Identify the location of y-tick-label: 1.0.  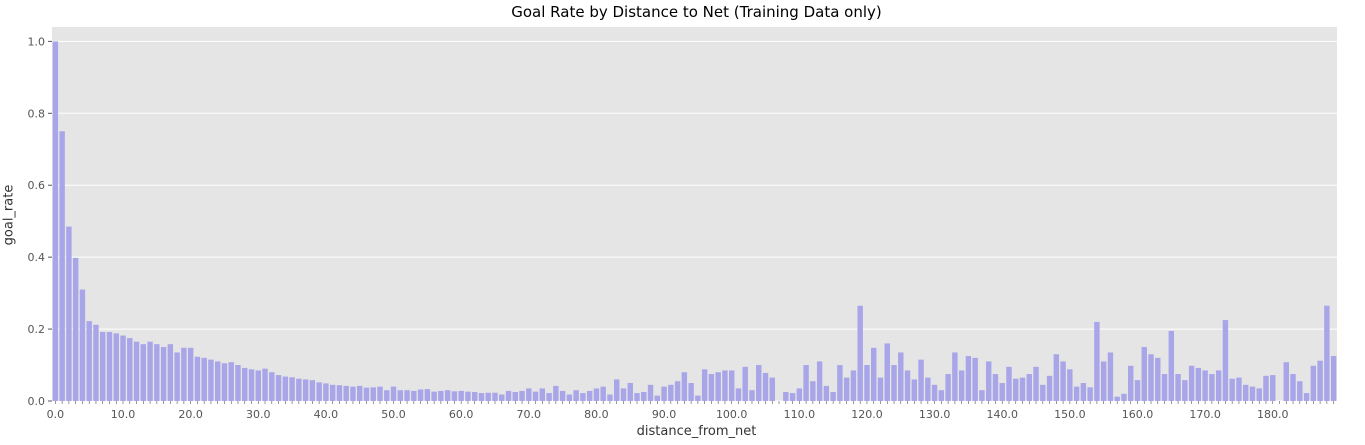
(37, 41).